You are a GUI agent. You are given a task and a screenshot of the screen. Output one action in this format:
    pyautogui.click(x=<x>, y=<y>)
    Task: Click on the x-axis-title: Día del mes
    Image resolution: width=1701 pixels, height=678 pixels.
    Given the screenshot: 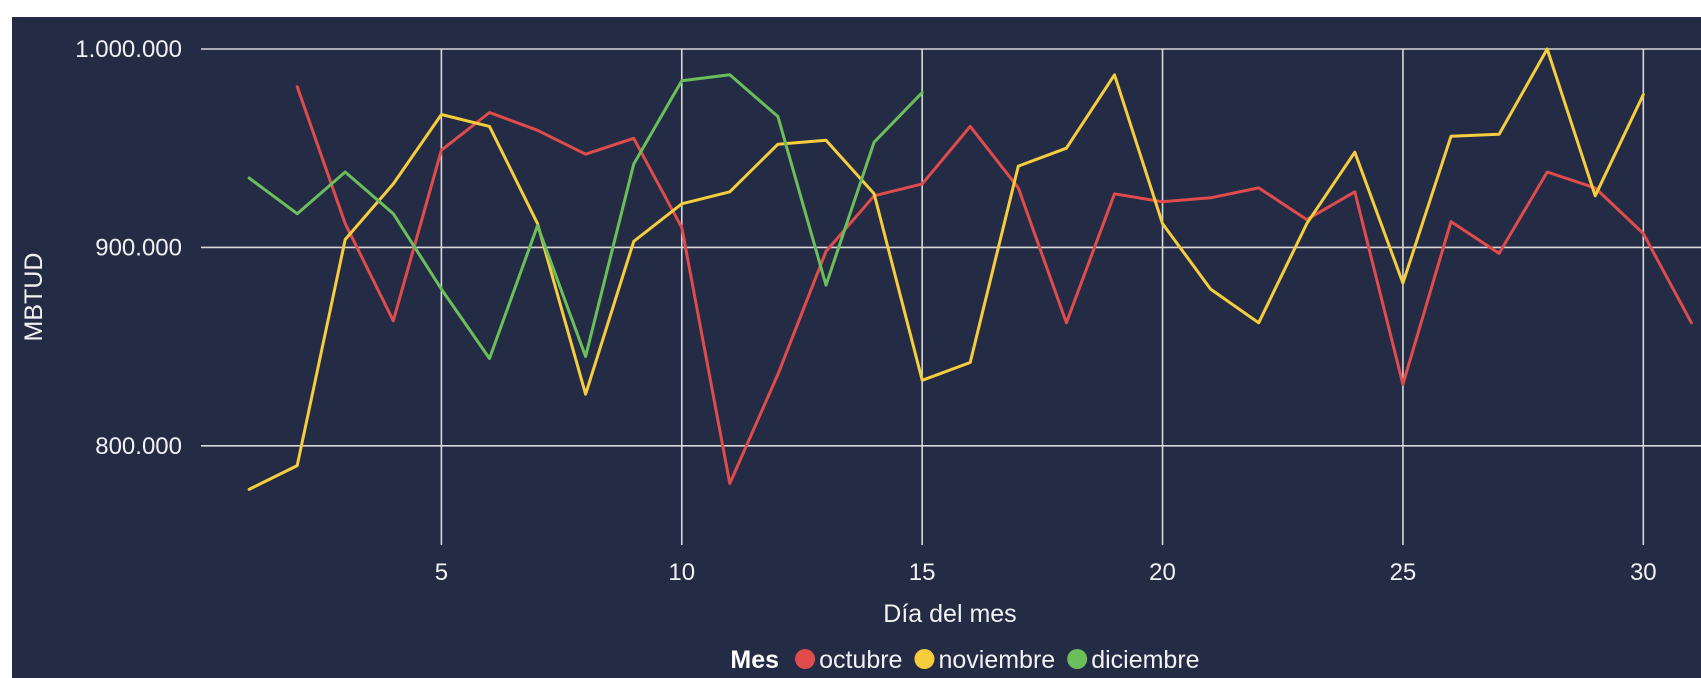 What is the action you would take?
    pyautogui.click(x=949, y=614)
    